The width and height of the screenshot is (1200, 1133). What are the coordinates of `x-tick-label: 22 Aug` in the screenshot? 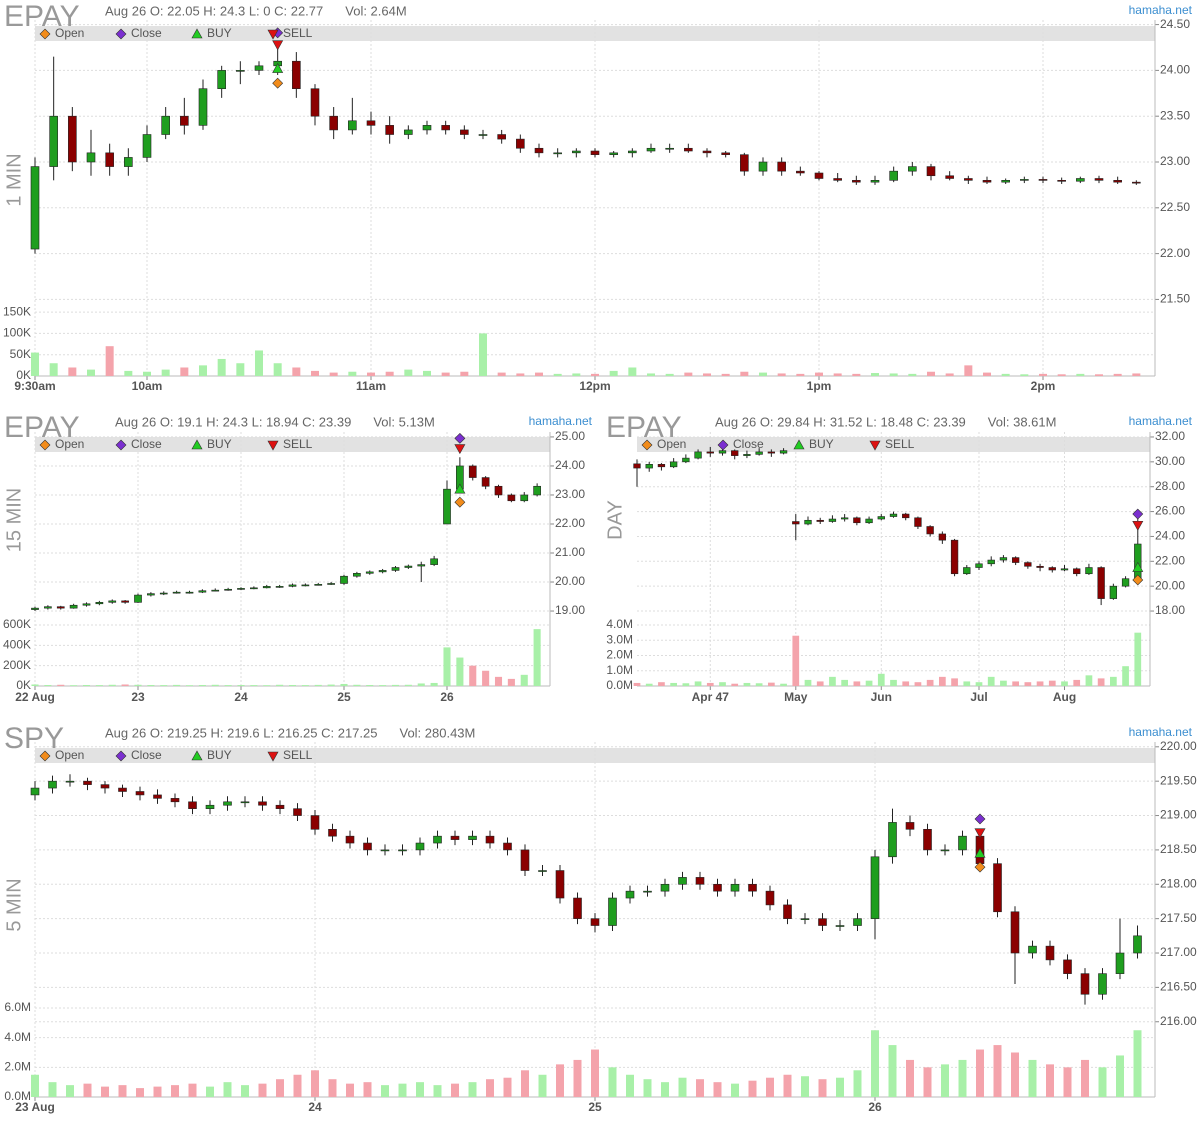 It's located at (35, 697).